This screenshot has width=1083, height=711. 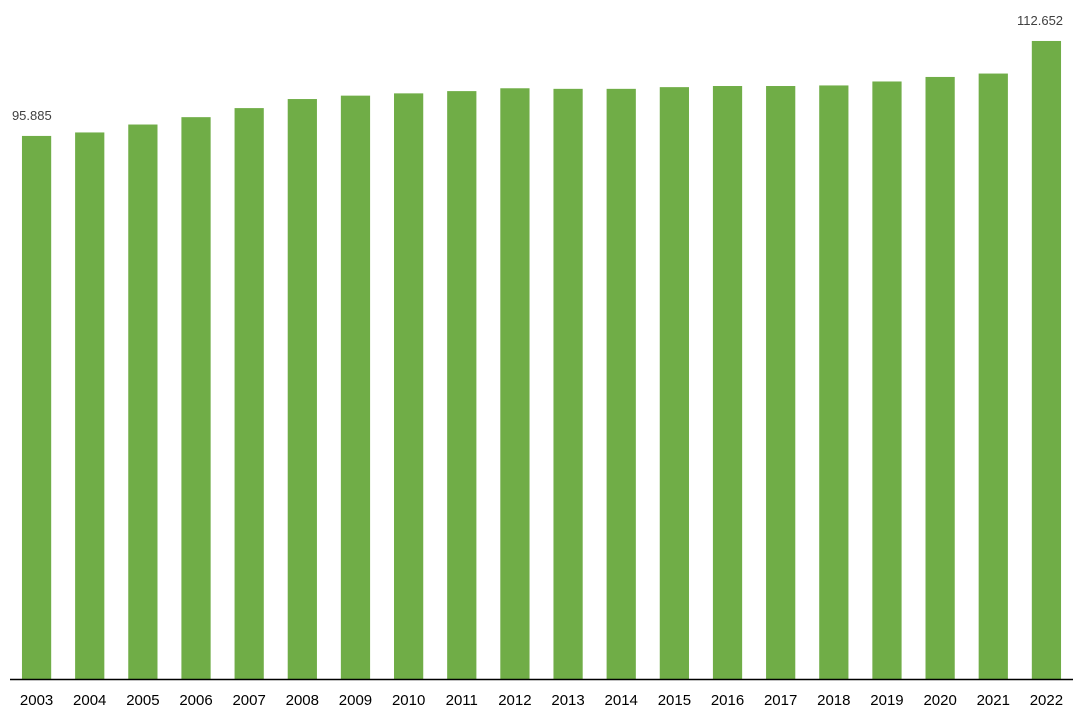 I want to click on bar-2019, so click(x=887, y=380).